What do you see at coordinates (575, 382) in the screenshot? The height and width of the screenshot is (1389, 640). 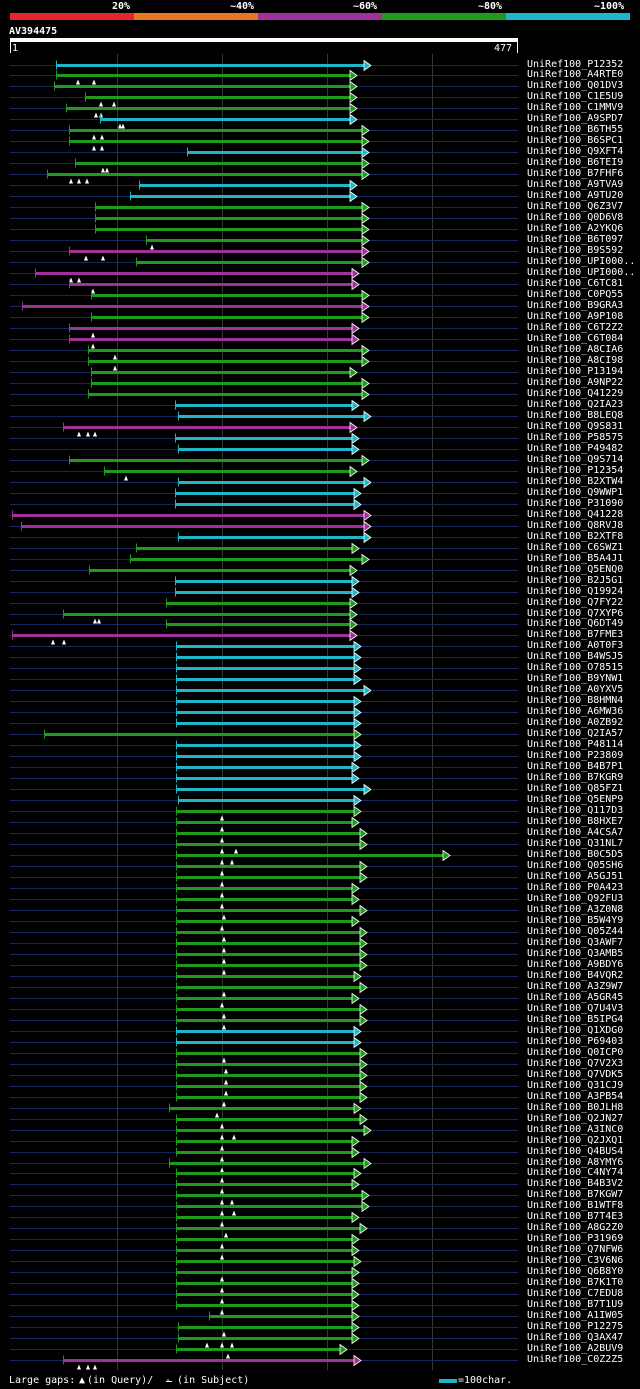 I see `hit-label: UniRef100_A9NP22` at bounding box center [575, 382].